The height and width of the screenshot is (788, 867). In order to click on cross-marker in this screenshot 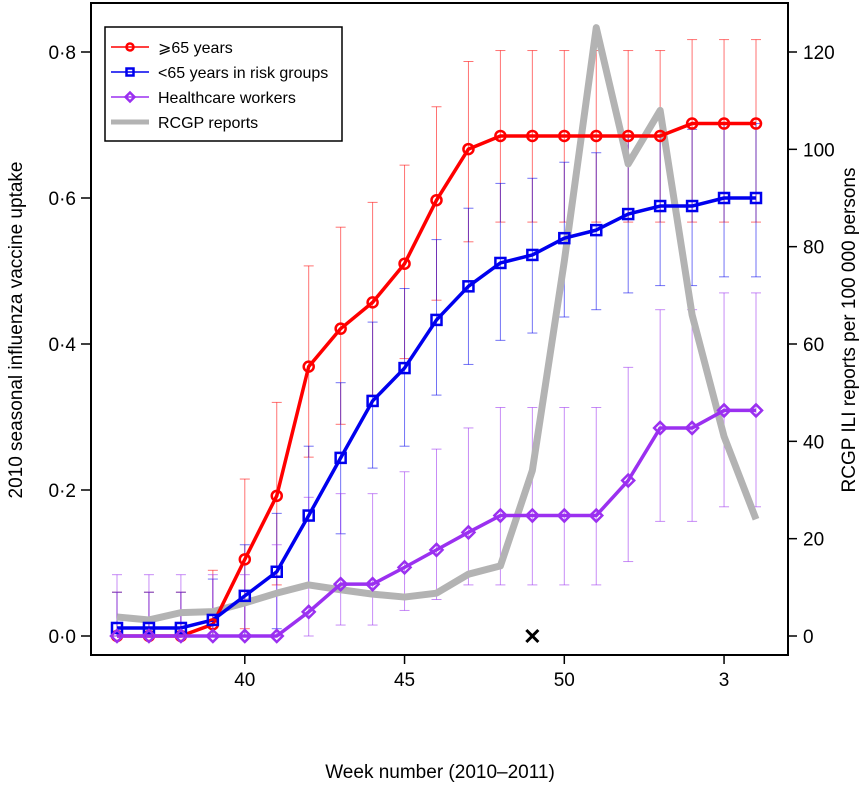, I will do `click(532, 636)`.